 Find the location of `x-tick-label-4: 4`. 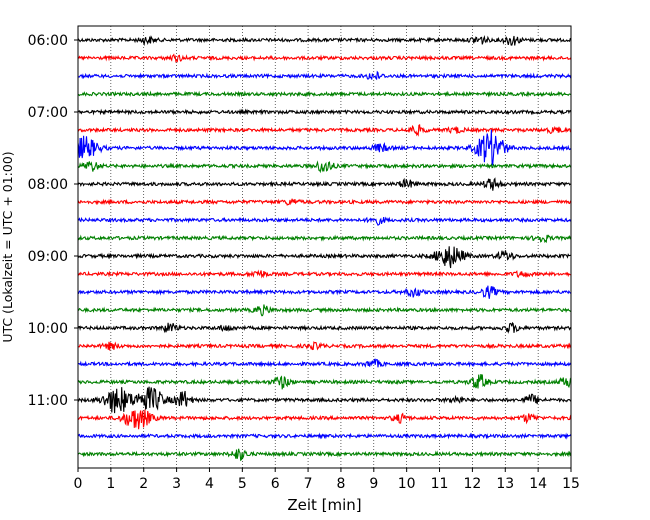

x-tick-label-4: 4 is located at coordinates (209, 484).